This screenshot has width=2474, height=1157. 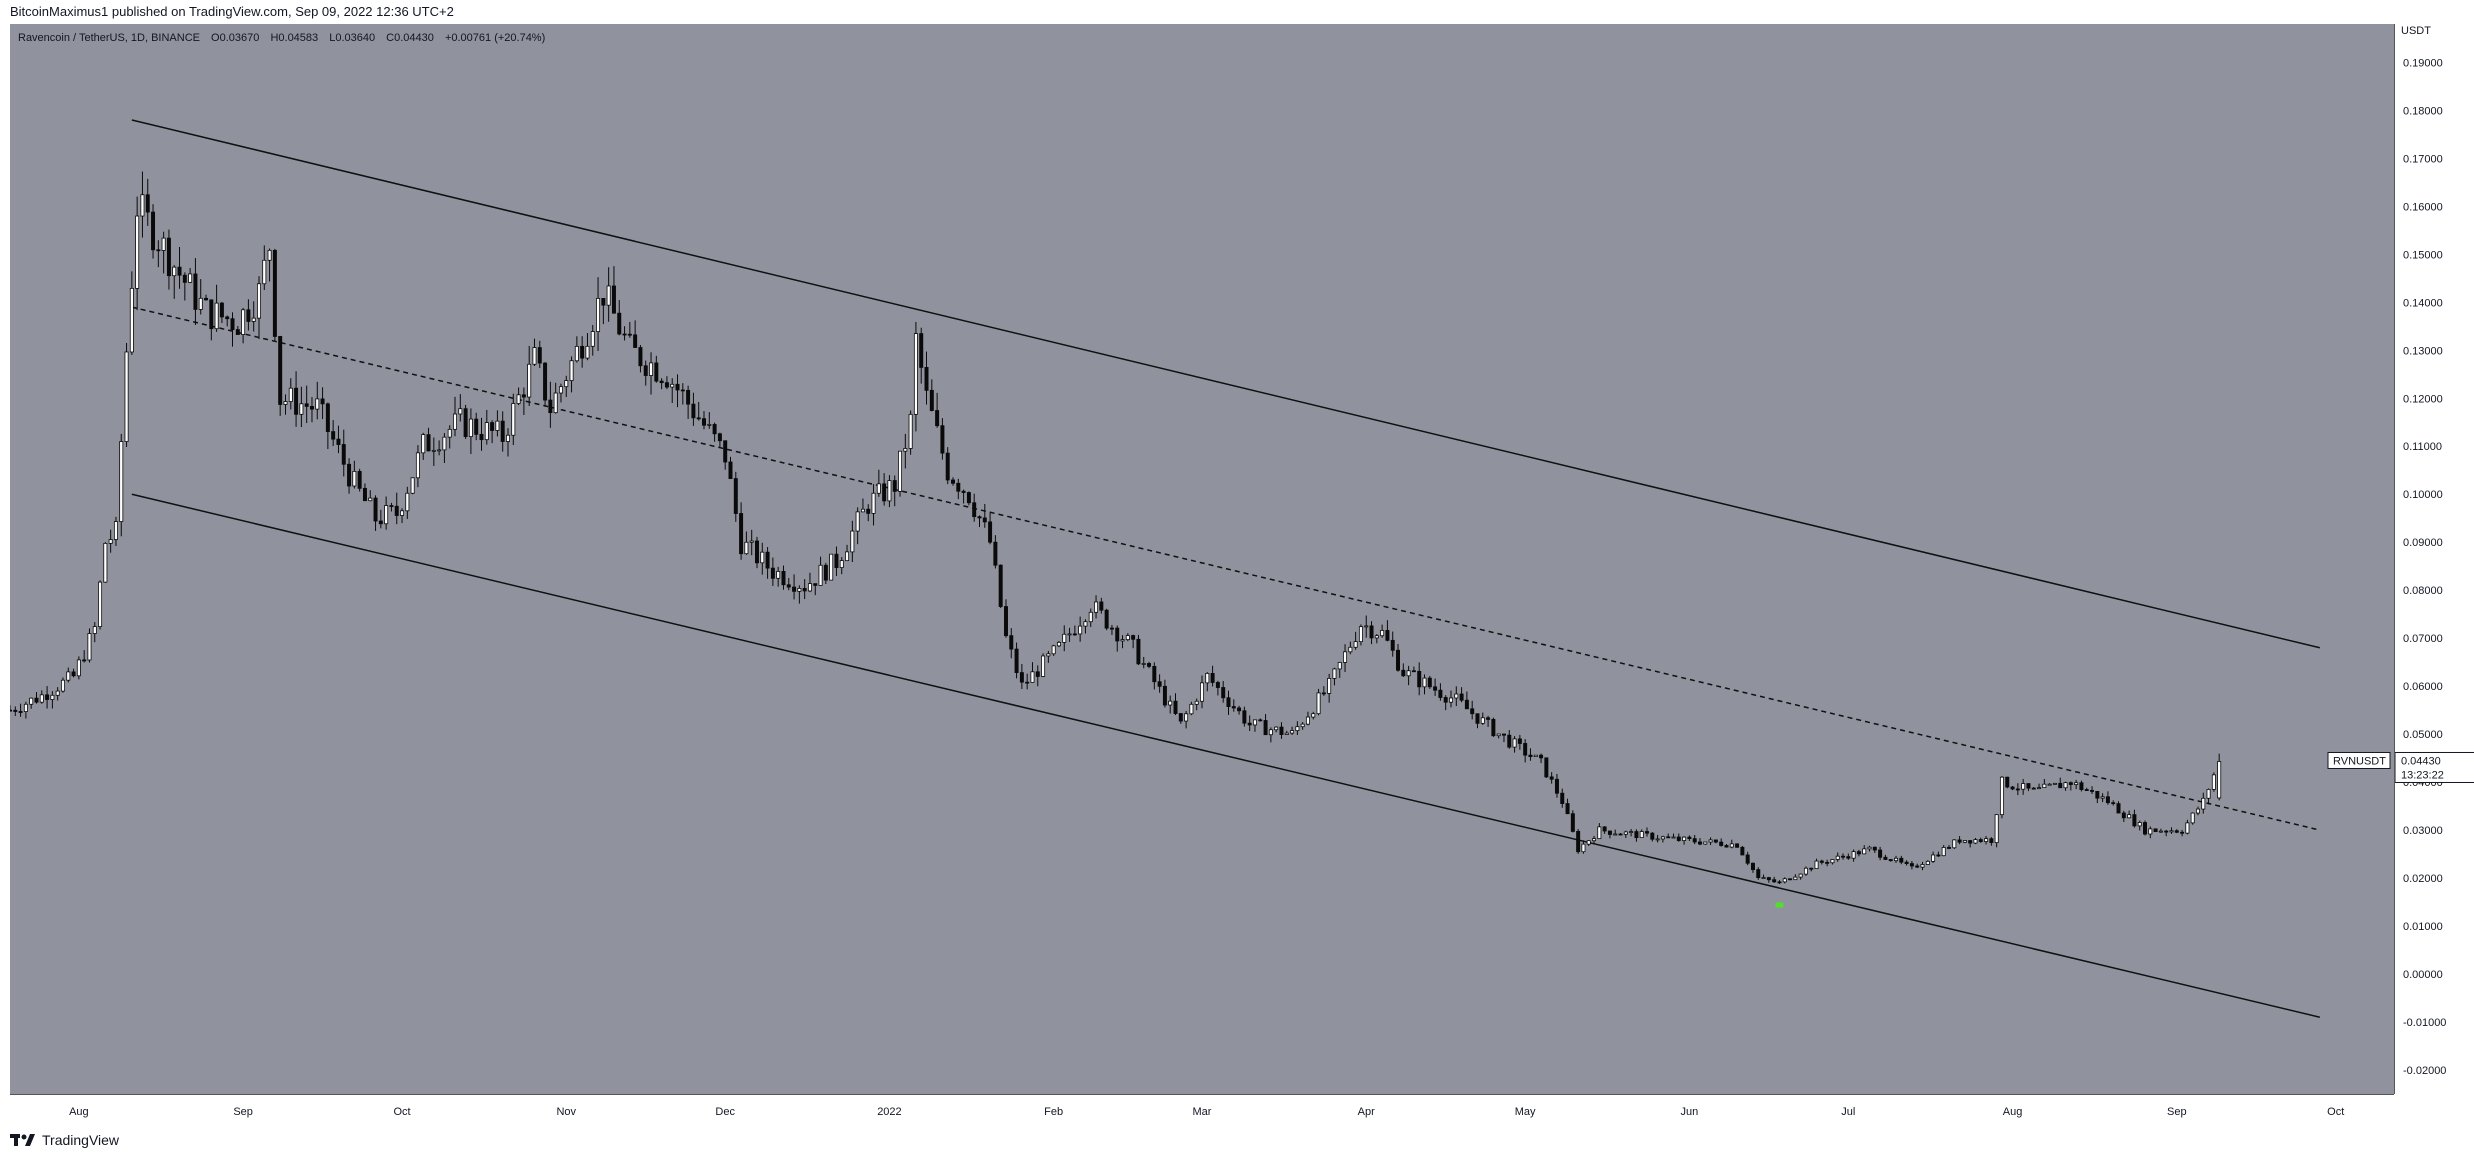 I want to click on price-tick-label: 0.11000, so click(x=2422, y=447).